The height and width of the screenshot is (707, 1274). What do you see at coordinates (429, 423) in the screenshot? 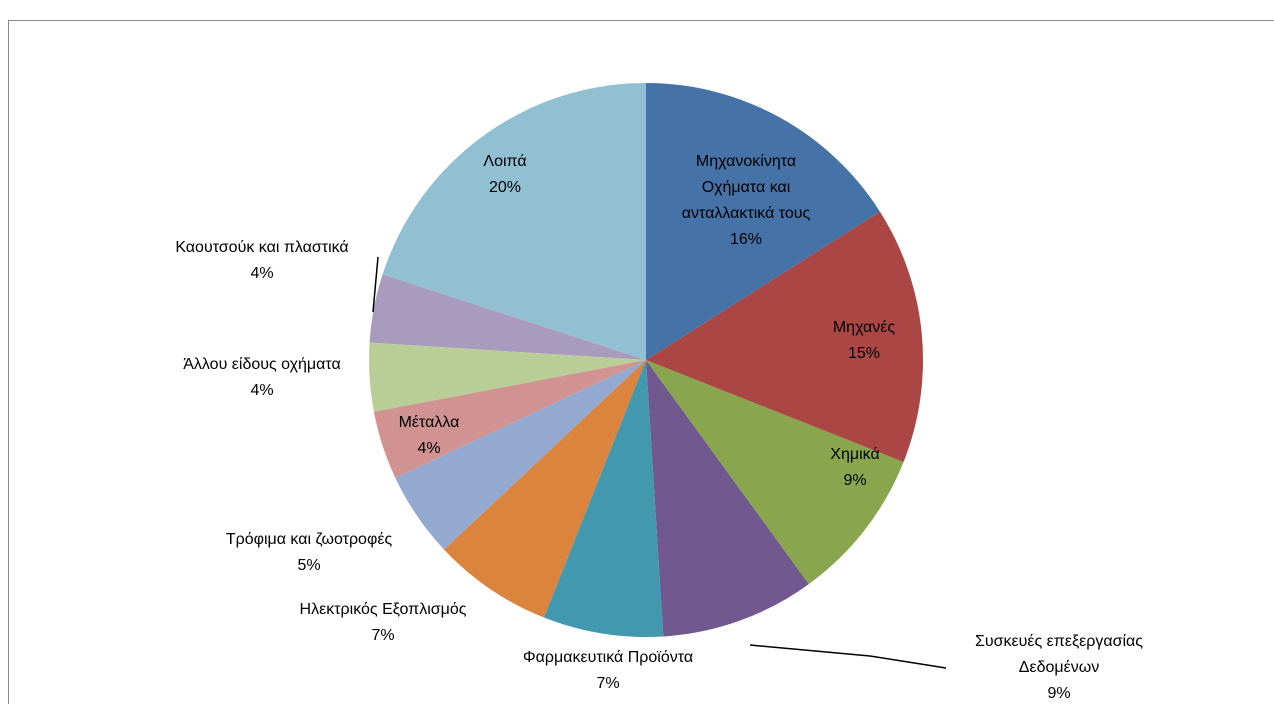
I see `category-name: Μέταλλα` at bounding box center [429, 423].